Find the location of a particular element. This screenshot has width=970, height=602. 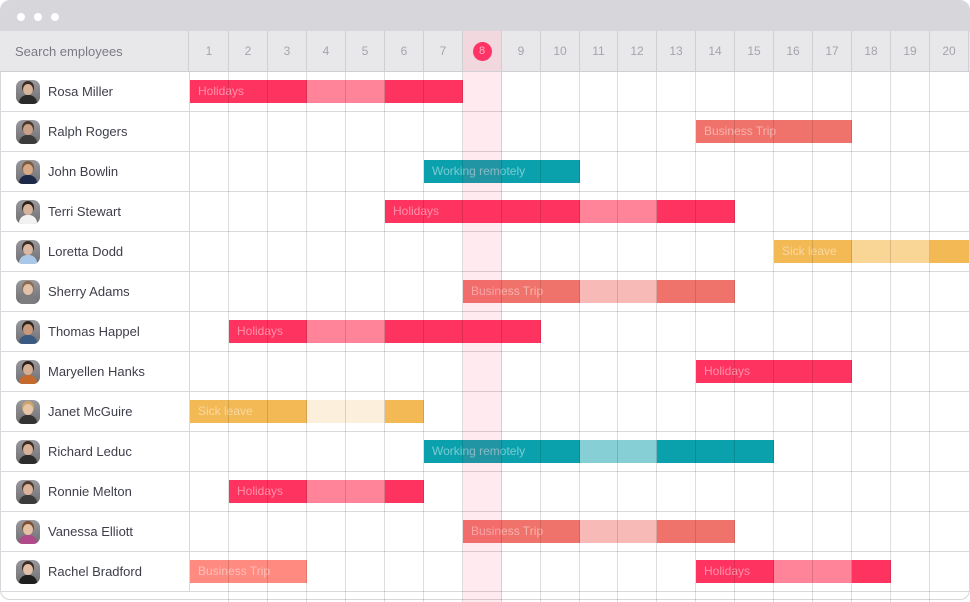

employee-cell: Rachel Bradford is located at coordinates (95, 571).